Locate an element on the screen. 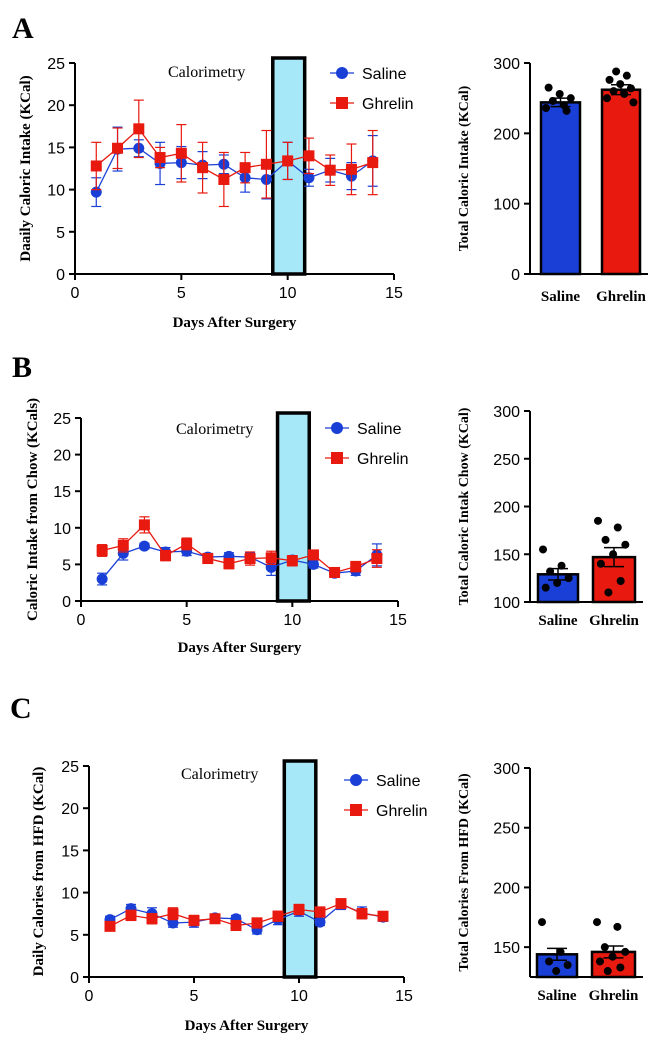 The height and width of the screenshot is (1037, 671). y-tick-label: 200 is located at coordinates (506, 888).